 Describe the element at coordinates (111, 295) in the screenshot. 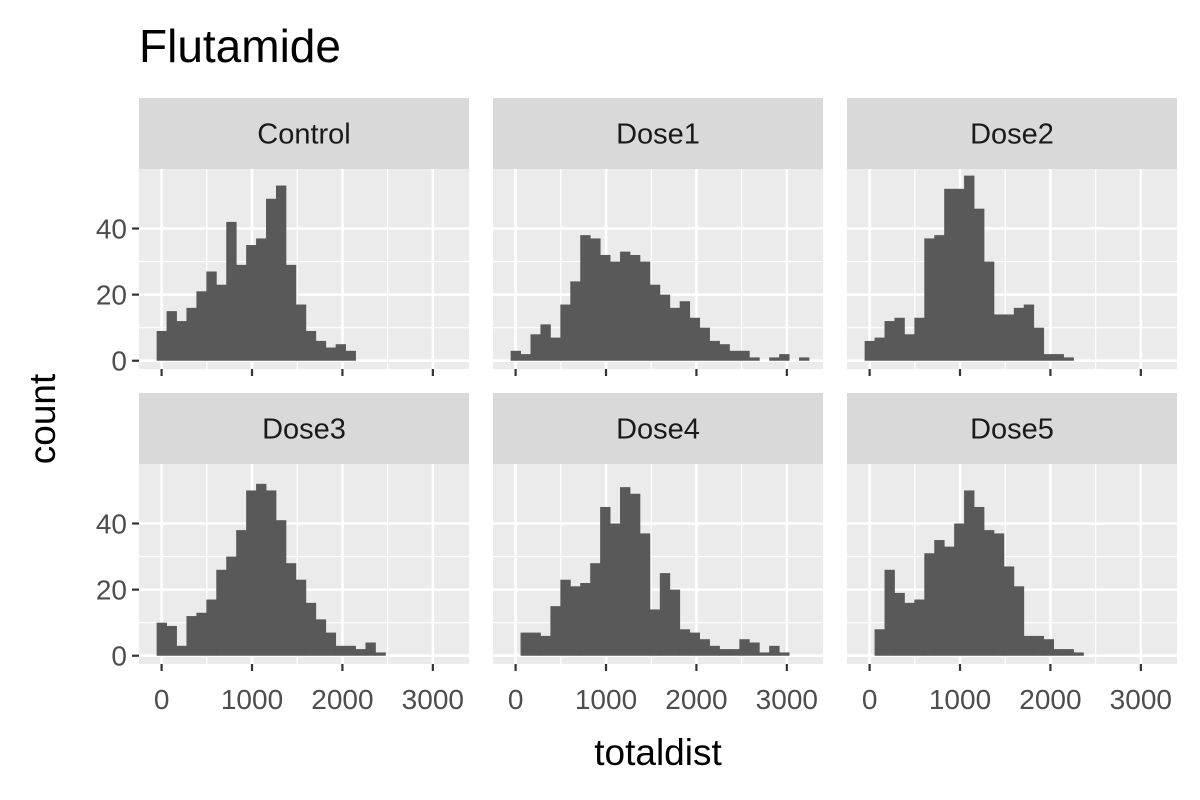

I see `y-tick-label: 20` at that location.